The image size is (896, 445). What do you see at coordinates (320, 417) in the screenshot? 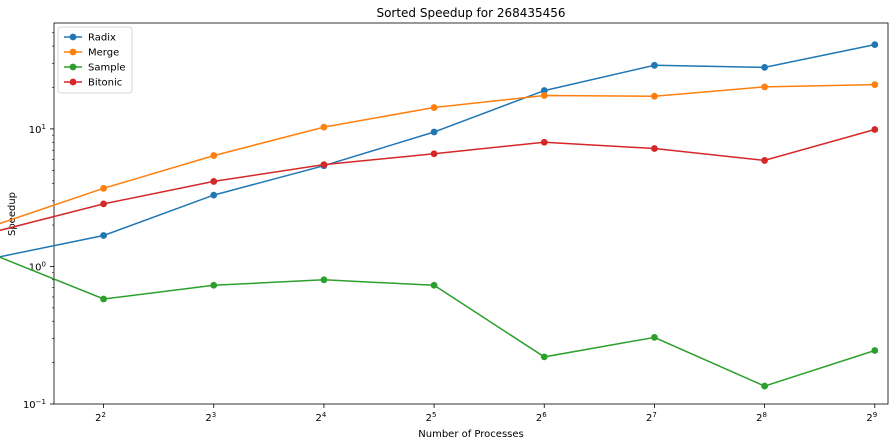
I see `x-tick-label: 24` at bounding box center [320, 417].